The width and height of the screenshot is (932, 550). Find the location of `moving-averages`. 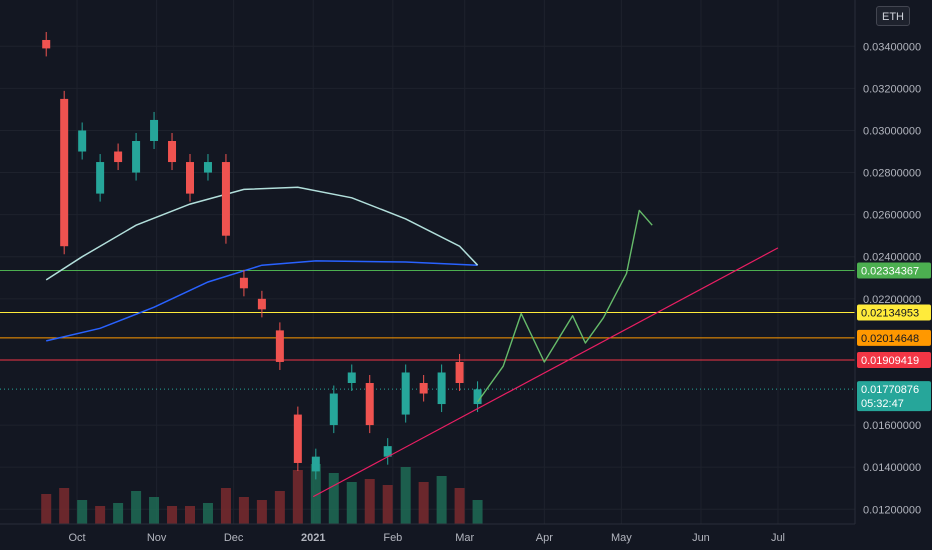

moving-averages is located at coordinates (262, 264).